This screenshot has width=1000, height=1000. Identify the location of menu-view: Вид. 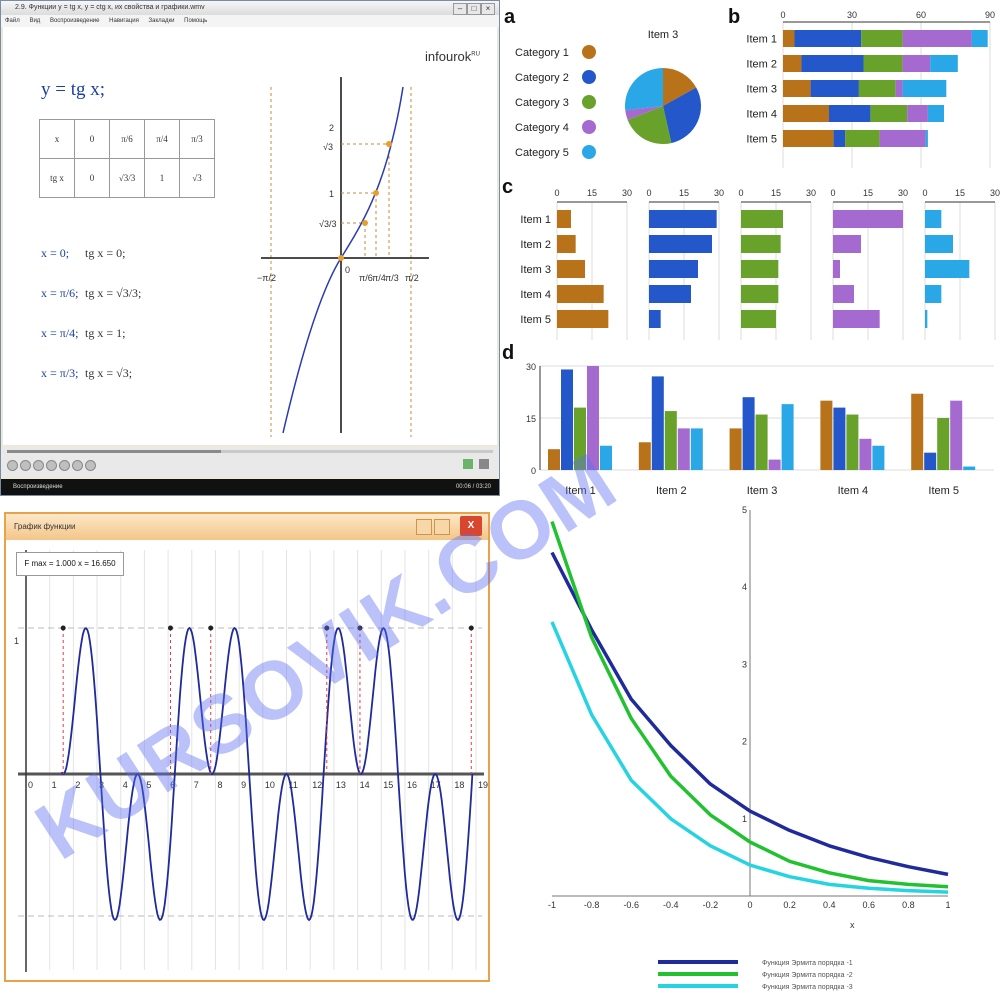
(35, 21).